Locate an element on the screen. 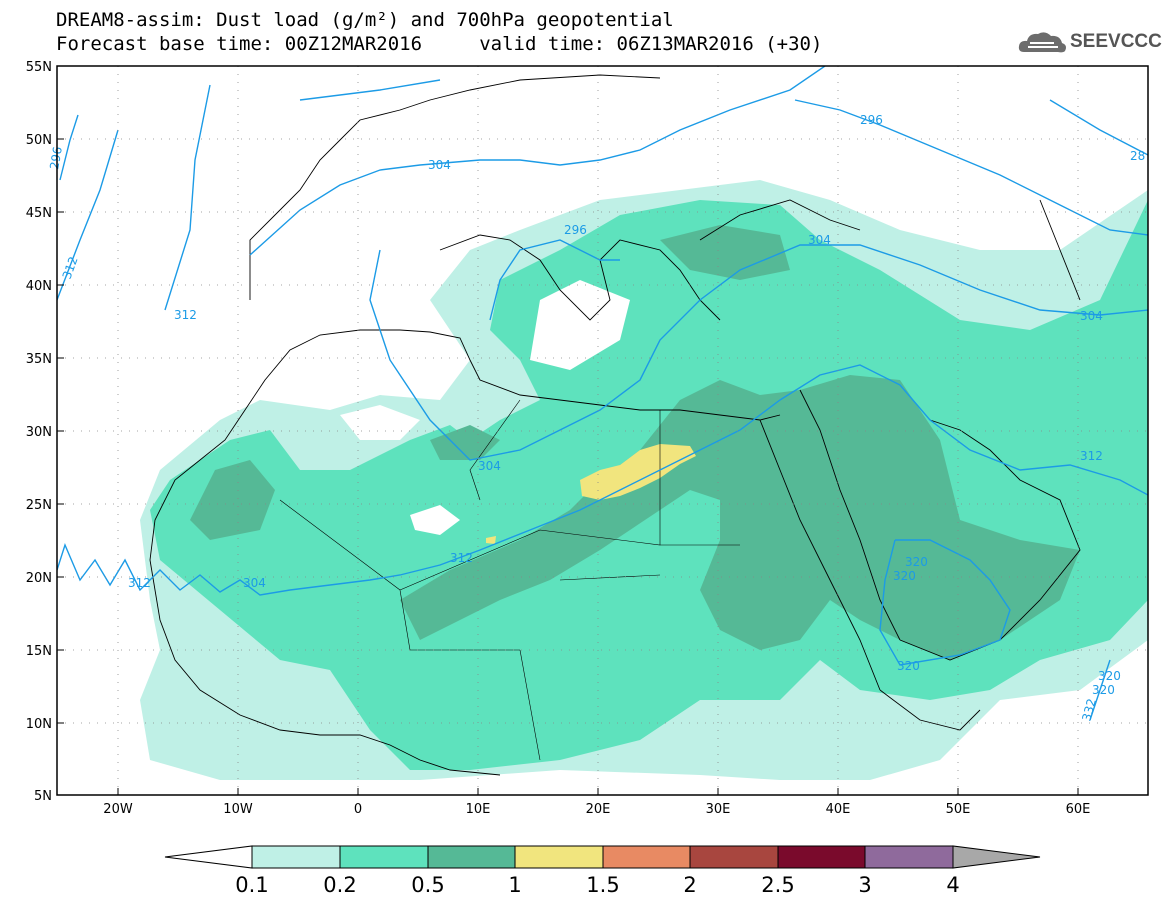 The width and height of the screenshot is (1165, 907). contour-320-arabia is located at coordinates (945, 602).